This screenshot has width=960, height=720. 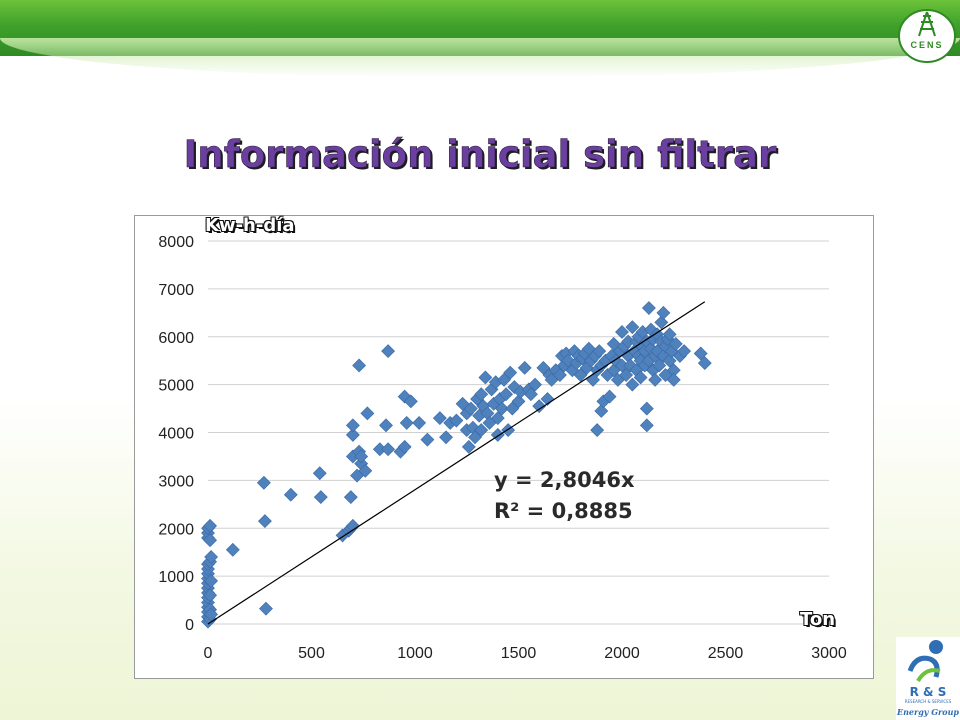 I want to click on cens-logo-icon, so click(x=927, y=36).